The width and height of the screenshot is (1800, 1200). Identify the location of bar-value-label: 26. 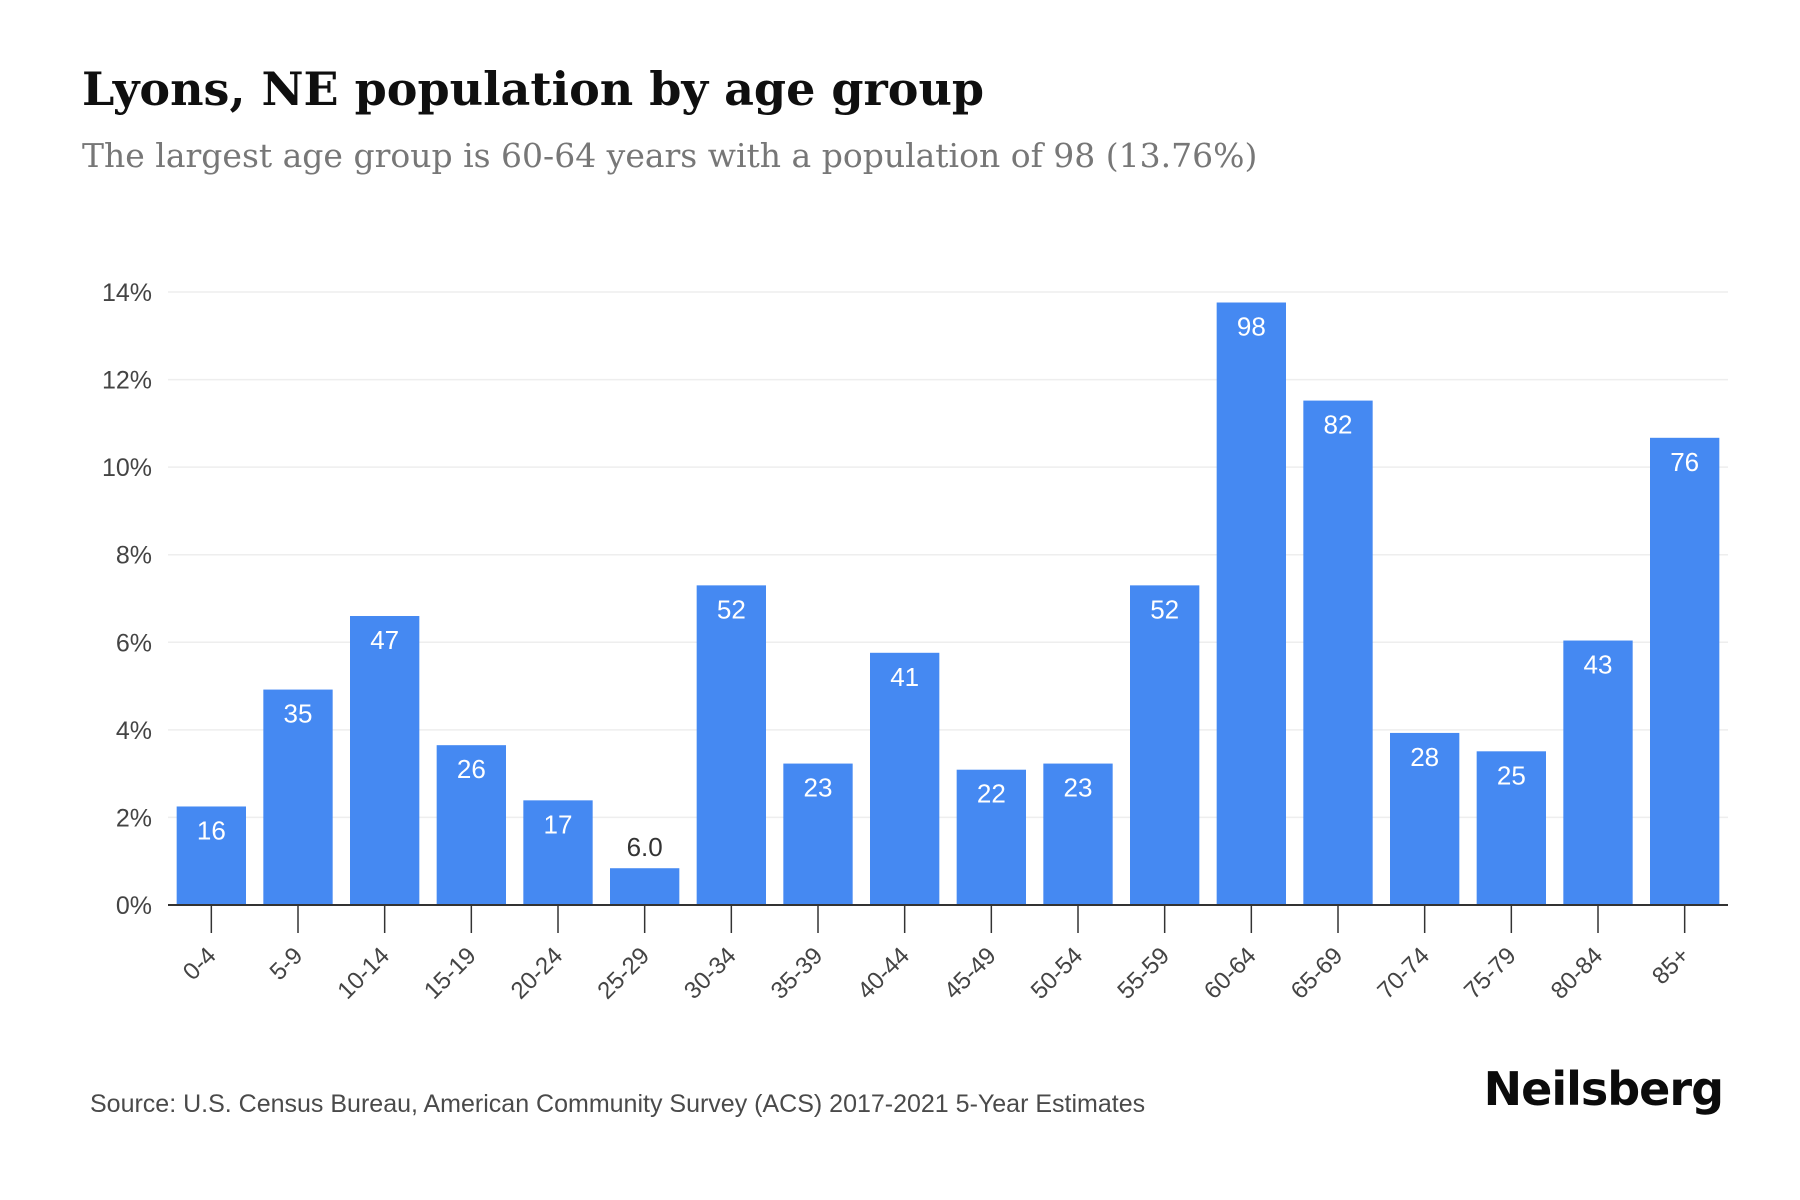
(471, 769).